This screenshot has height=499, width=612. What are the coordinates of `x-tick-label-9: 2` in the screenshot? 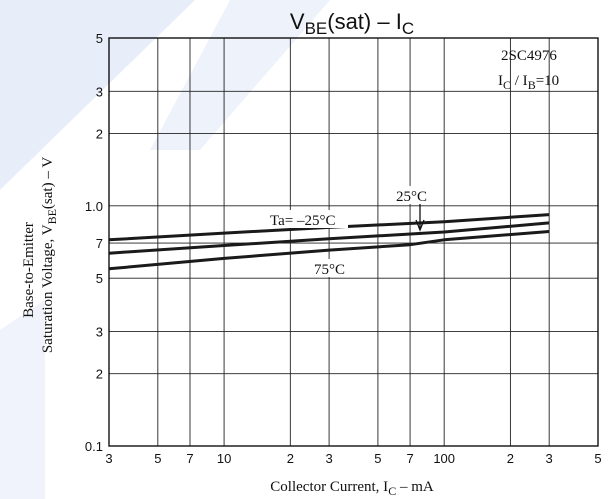 It's located at (510, 458).